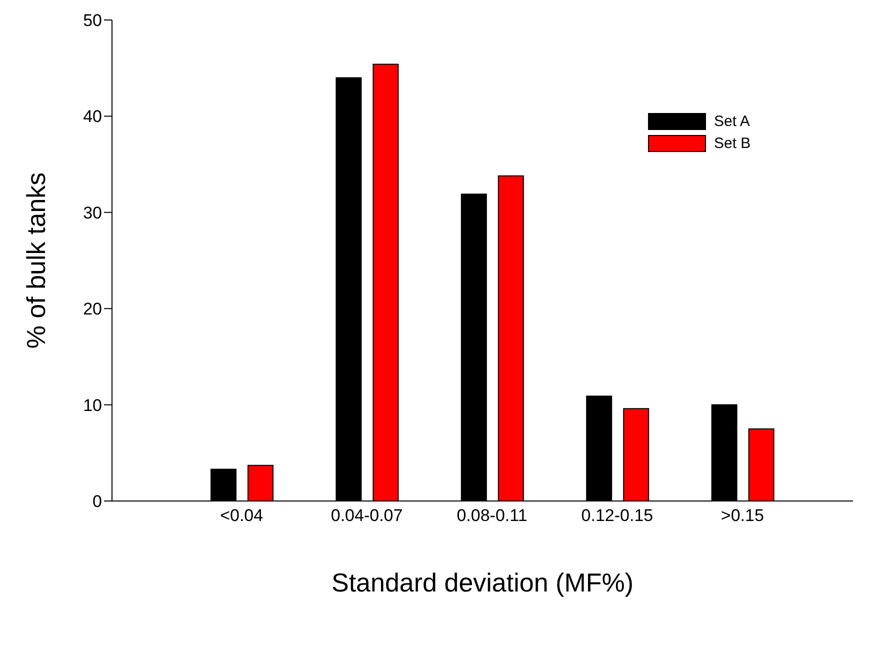  What do you see at coordinates (242, 516) in the screenshot?
I see `x-tick-label: <0.04` at bounding box center [242, 516].